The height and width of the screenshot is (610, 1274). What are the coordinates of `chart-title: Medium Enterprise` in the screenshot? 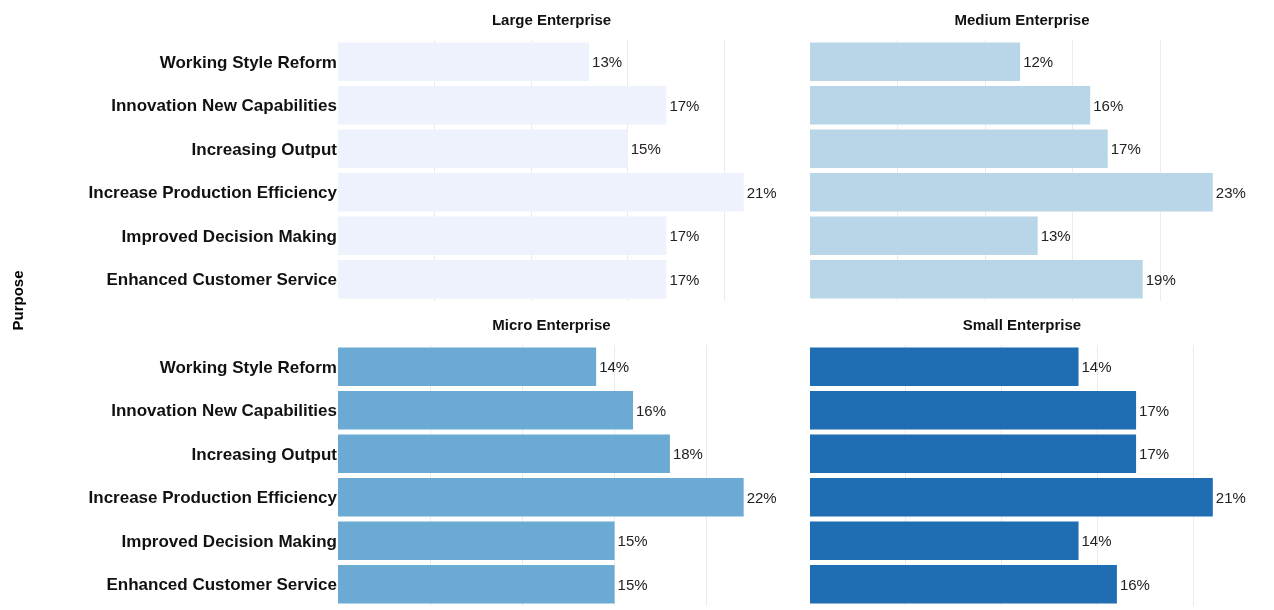 It's located at (1022, 19).